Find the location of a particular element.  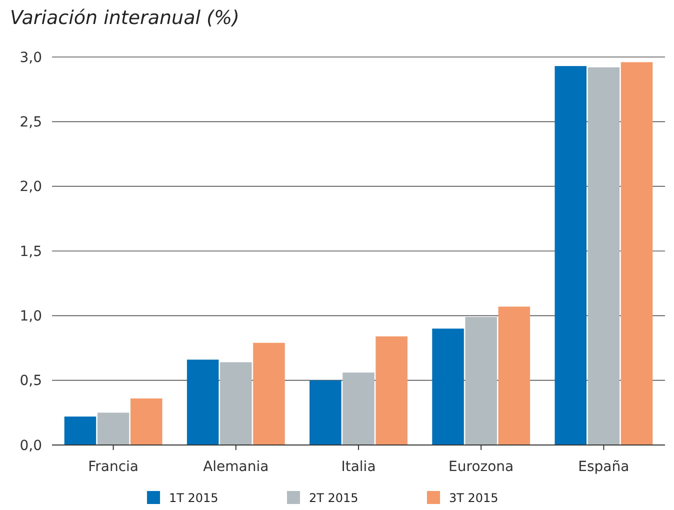

x-tick-label: Italia is located at coordinates (358, 467).